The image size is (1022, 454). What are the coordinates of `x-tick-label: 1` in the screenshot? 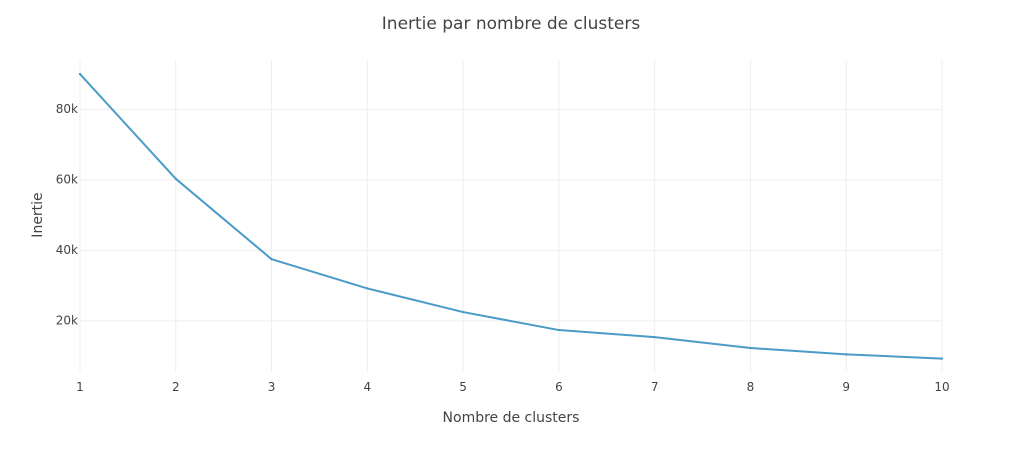 It's located at (80, 387).